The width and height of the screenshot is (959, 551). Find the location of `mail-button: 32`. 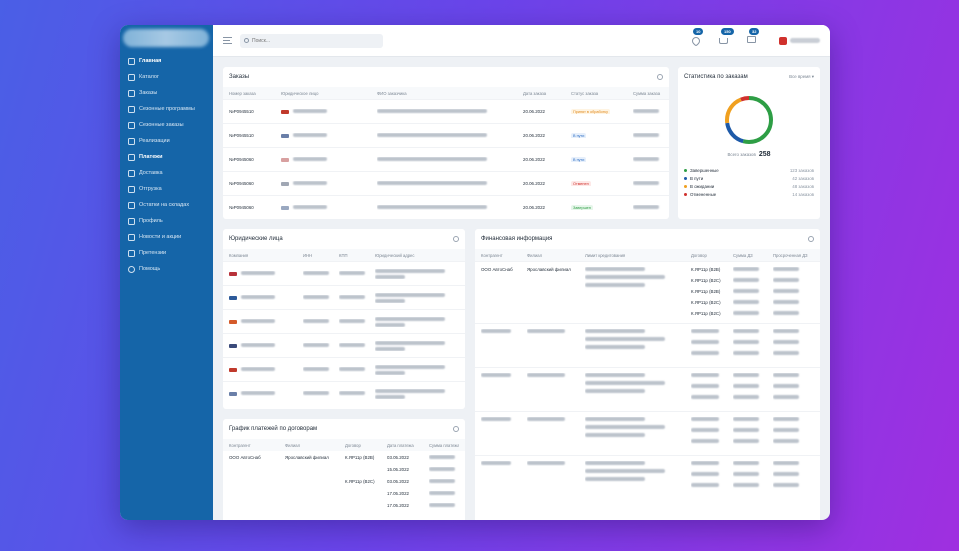

mail-button: 32 is located at coordinates (753, 36).